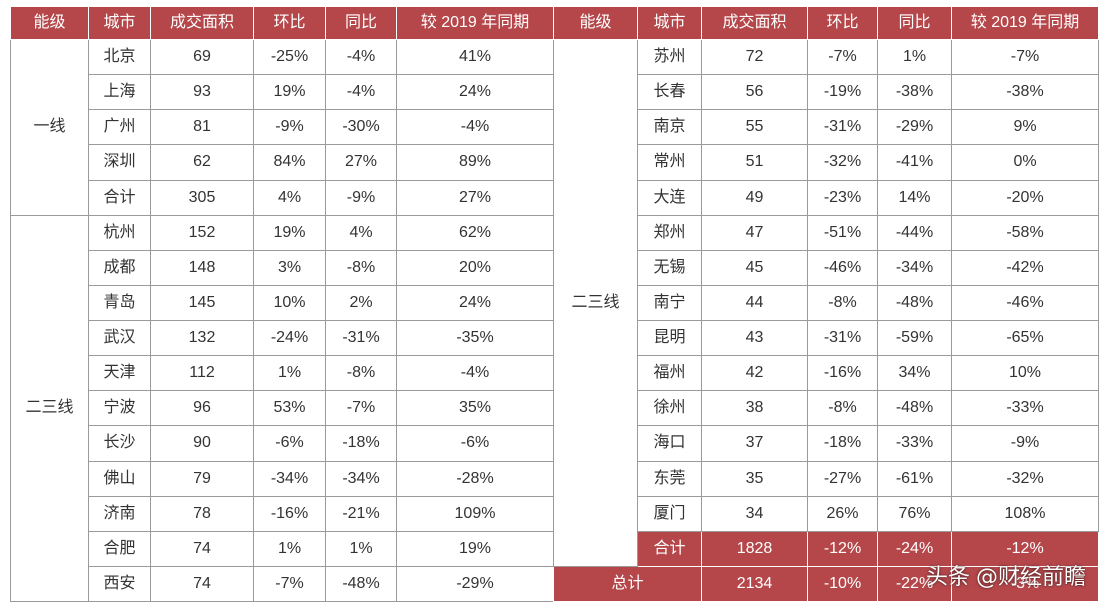 This screenshot has width=1103, height=607. I want to click on table-row: 青岛 145 10% 2% 24%, so click(282, 303).